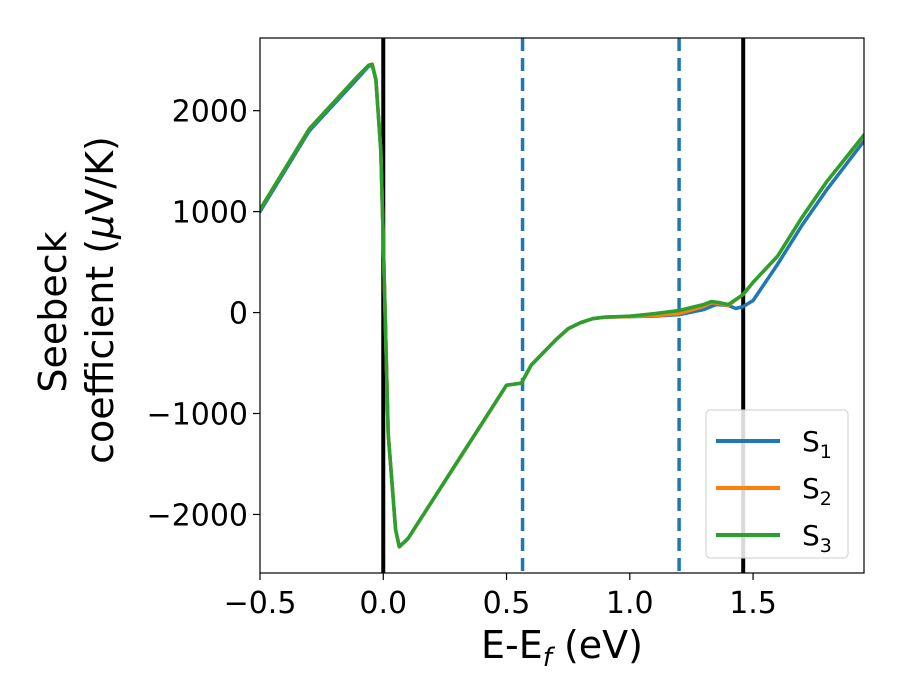  What do you see at coordinates (203, 314) in the screenshot?
I see `y-axis-ticks: −2000 −1000 0 1000 2000` at bounding box center [203, 314].